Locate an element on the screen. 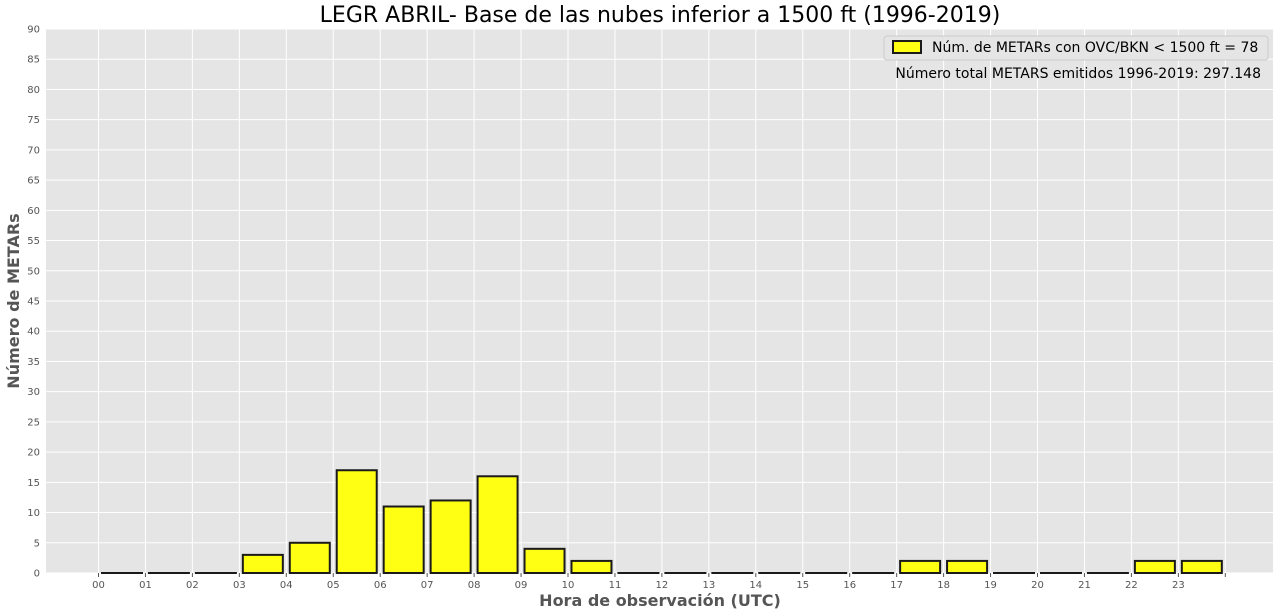 Image resolution: width=1280 pixels, height=616 pixels. y-tick-label-5: 5 is located at coordinates (37, 543).